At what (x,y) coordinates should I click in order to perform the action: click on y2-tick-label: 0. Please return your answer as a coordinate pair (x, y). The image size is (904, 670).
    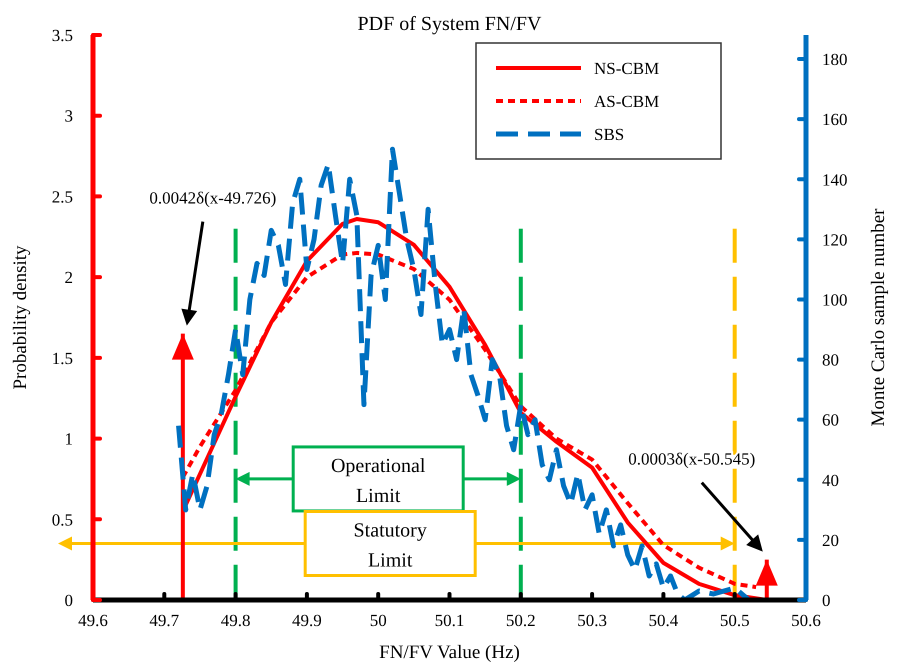
    Looking at the image, I should click on (826, 600).